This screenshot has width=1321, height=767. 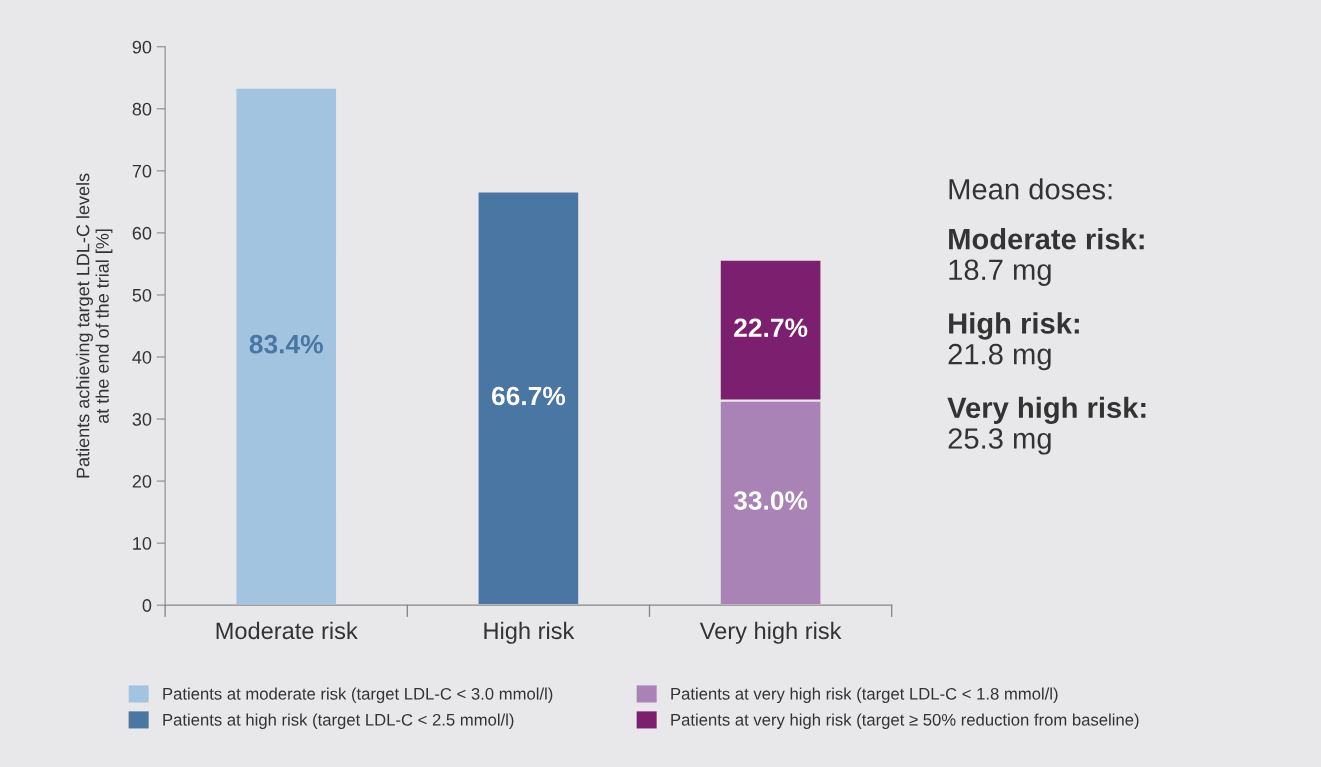 I want to click on x-tick-label: Moderate risk, so click(x=287, y=630).